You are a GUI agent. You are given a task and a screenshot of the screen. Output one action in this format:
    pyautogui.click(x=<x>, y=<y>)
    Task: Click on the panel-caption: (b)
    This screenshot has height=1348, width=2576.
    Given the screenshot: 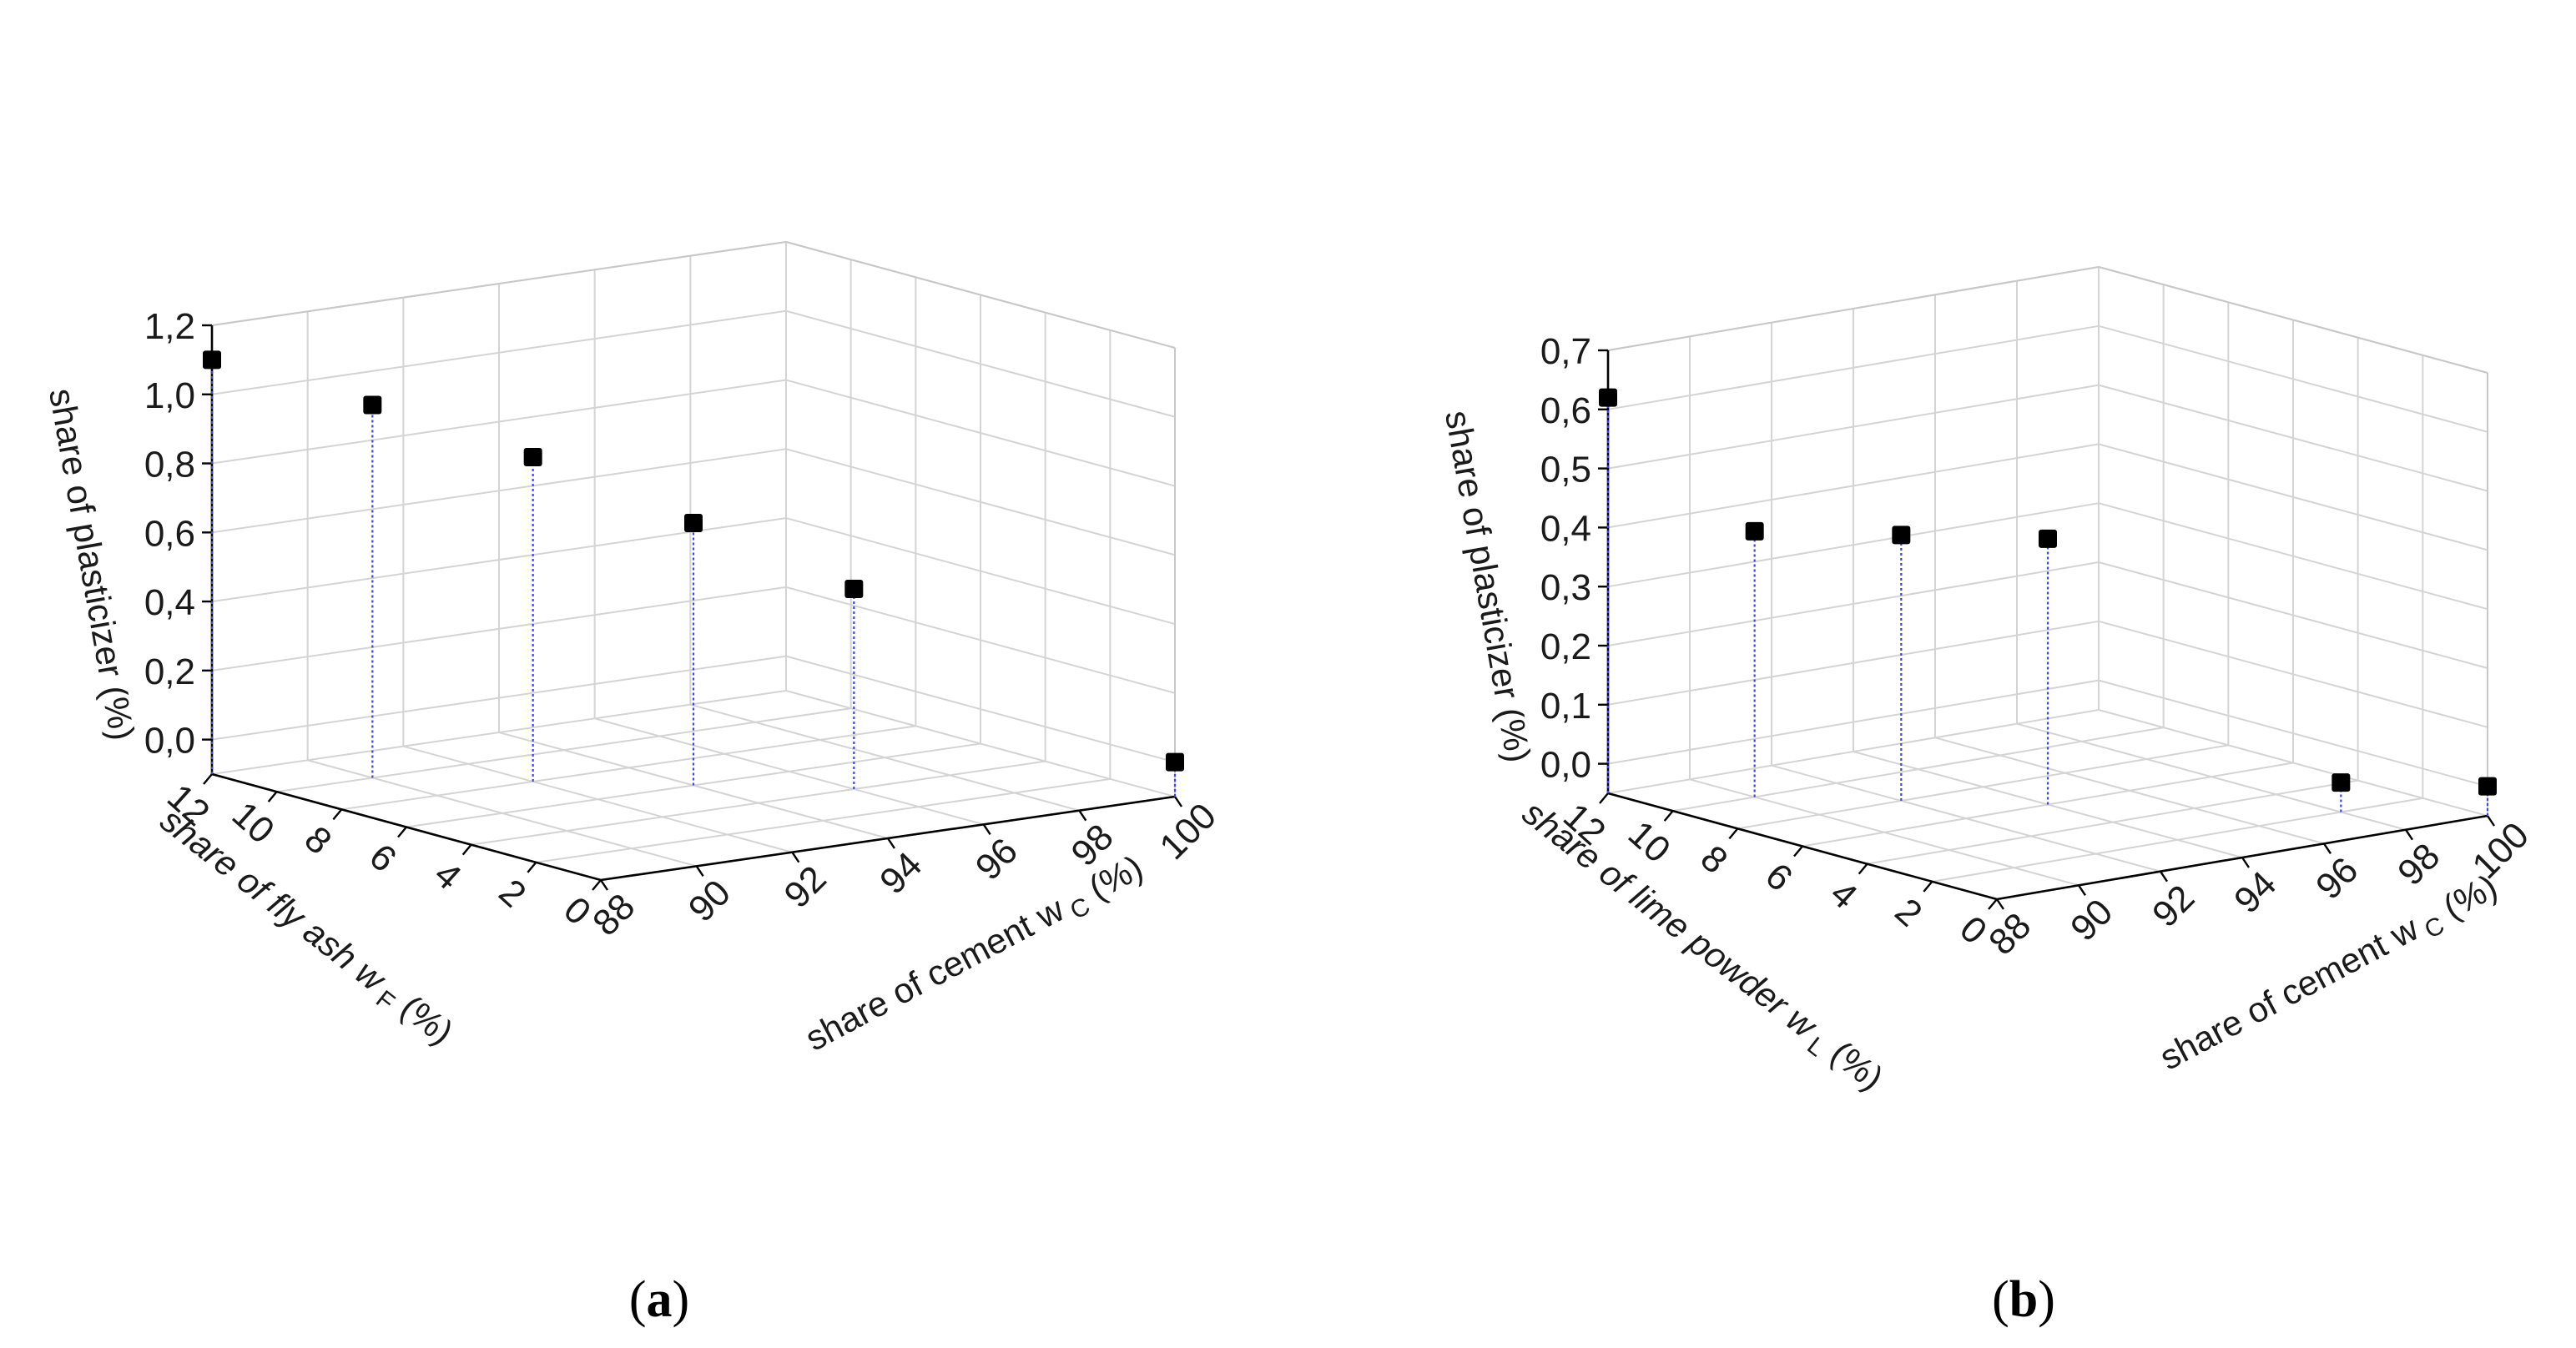 What is the action you would take?
    pyautogui.click(x=2024, y=1299)
    